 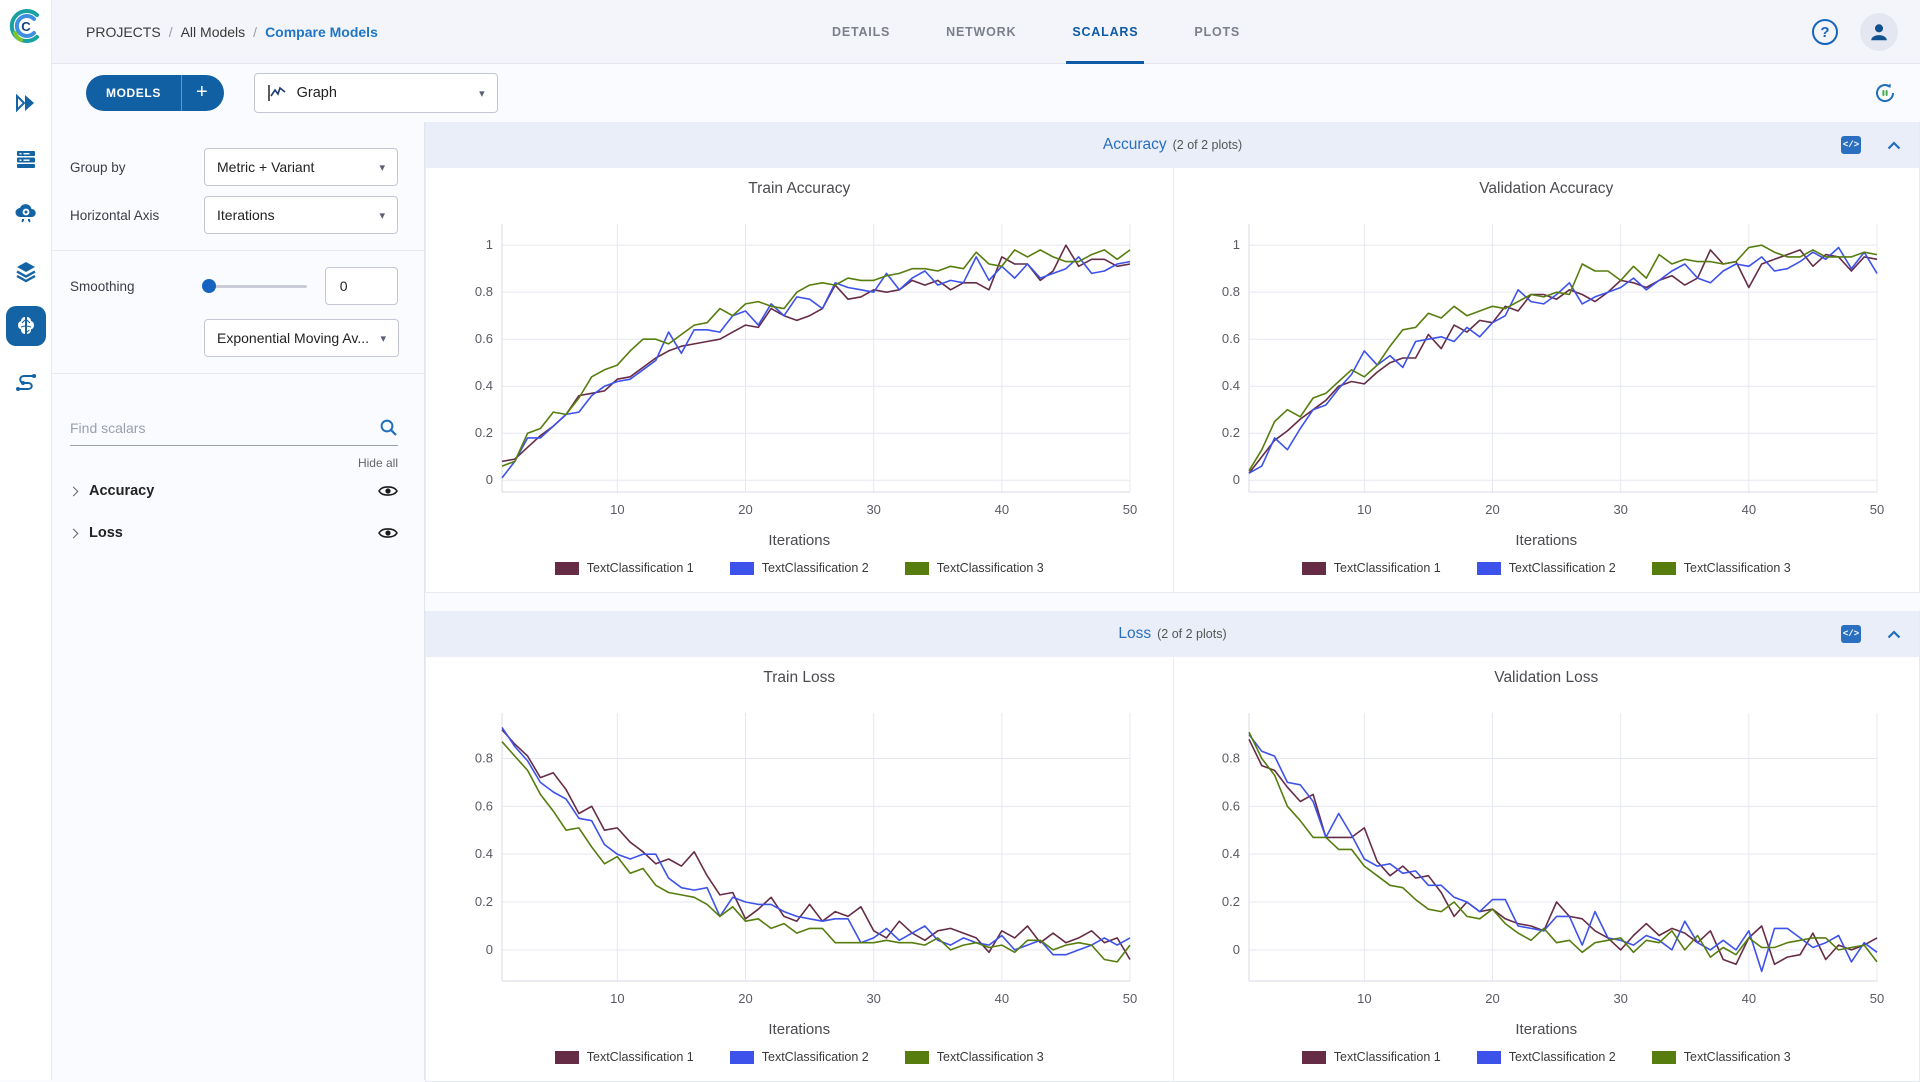 I want to click on auto-refresh-icon, so click(x=1885, y=93).